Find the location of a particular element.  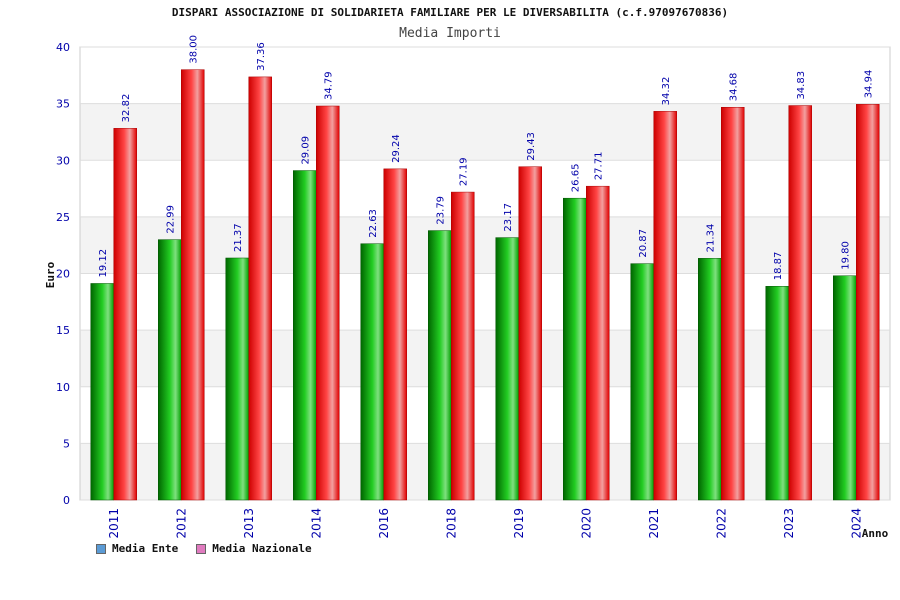

legend-item-nazionale: Media Nazionale is located at coordinates (254, 548).